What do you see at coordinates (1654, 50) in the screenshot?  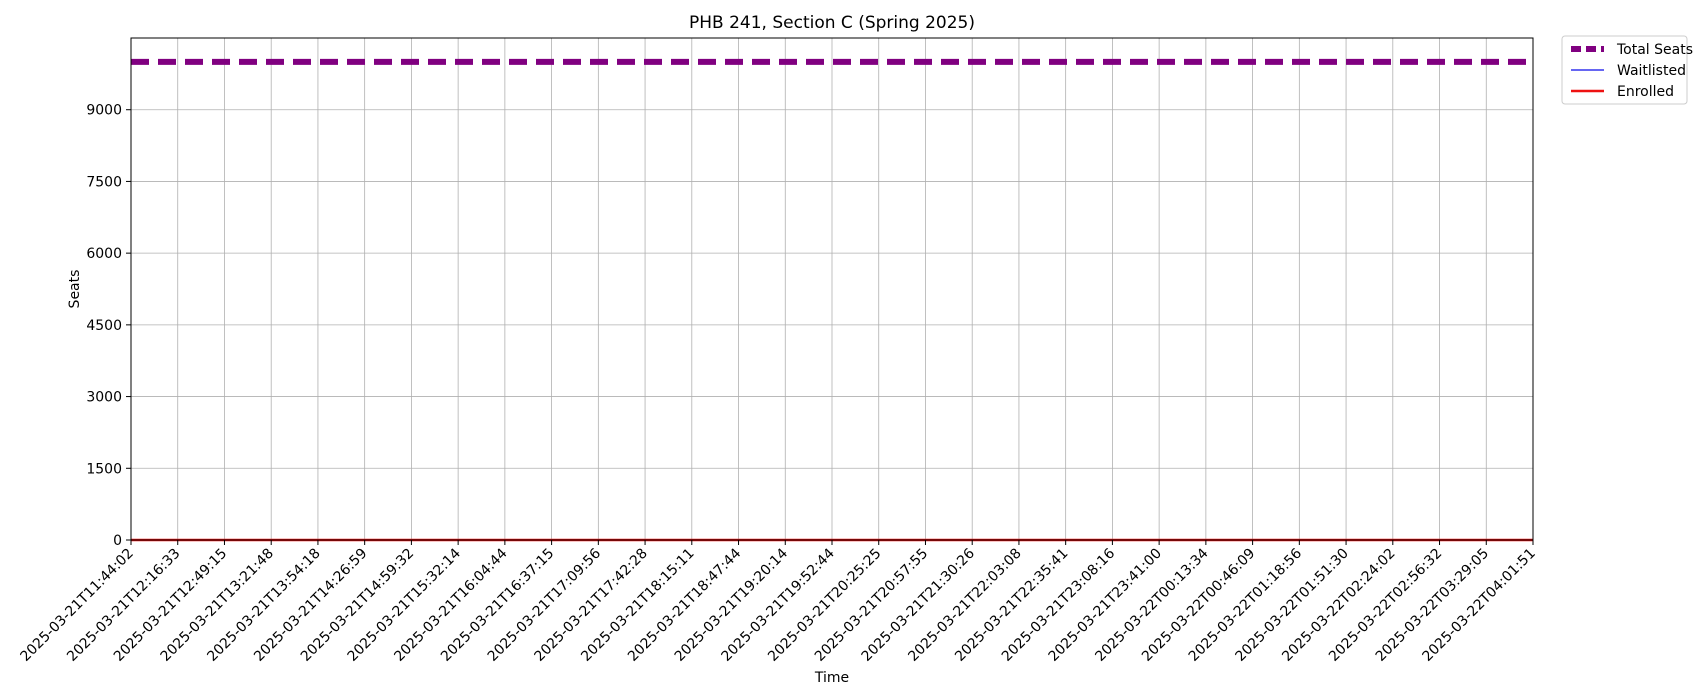 I see `legend-label: Total Seats` at bounding box center [1654, 50].